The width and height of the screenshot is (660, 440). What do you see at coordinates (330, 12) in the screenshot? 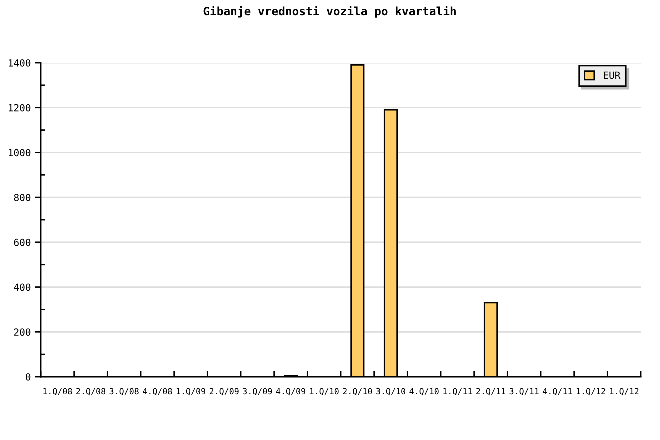
I see `chart-title: Gibanje vrednosti vozila po kvartalih` at bounding box center [330, 12].